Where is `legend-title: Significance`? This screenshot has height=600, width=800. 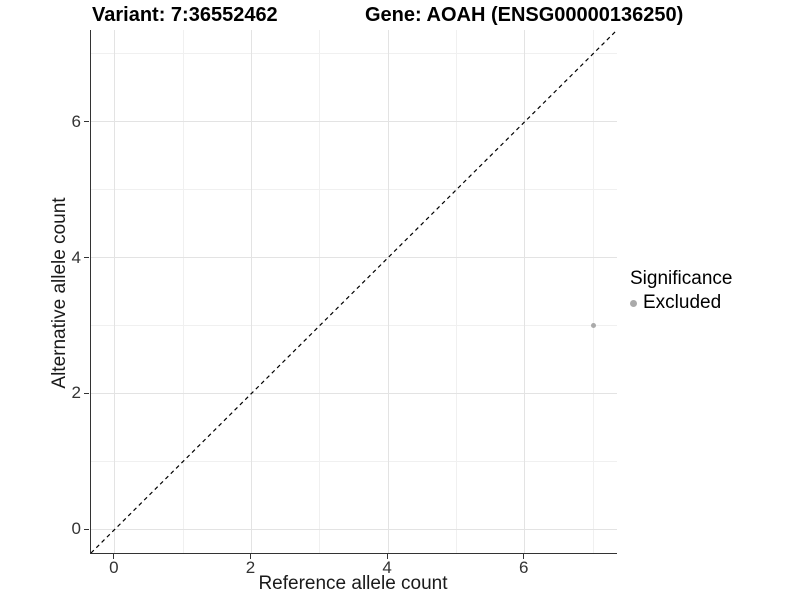
legend-title: Significance is located at coordinates (681, 278).